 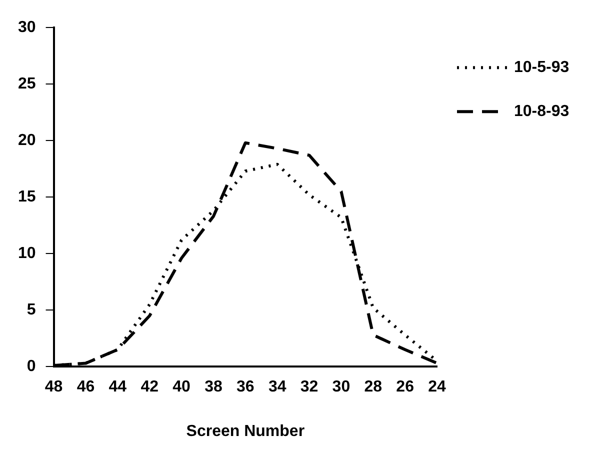 What do you see at coordinates (31, 310) in the screenshot?
I see `y-tick-label: 5` at bounding box center [31, 310].